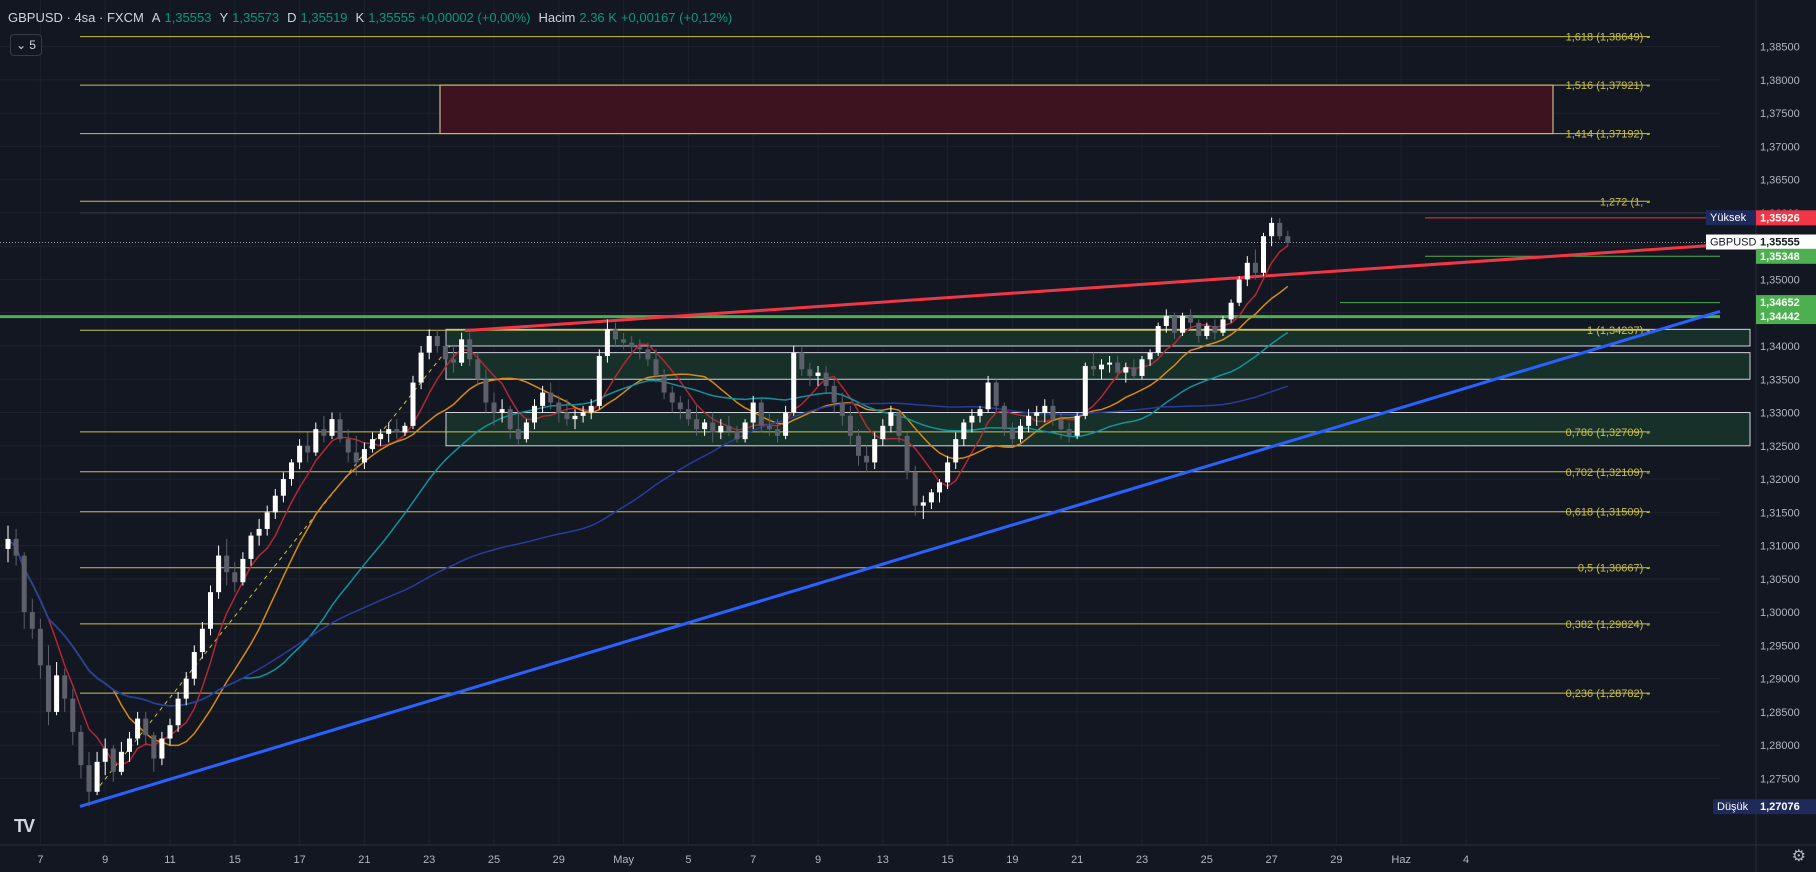  What do you see at coordinates (1625, 202) in the screenshot?
I see `fib-label: 1,272 (1, -` at bounding box center [1625, 202].